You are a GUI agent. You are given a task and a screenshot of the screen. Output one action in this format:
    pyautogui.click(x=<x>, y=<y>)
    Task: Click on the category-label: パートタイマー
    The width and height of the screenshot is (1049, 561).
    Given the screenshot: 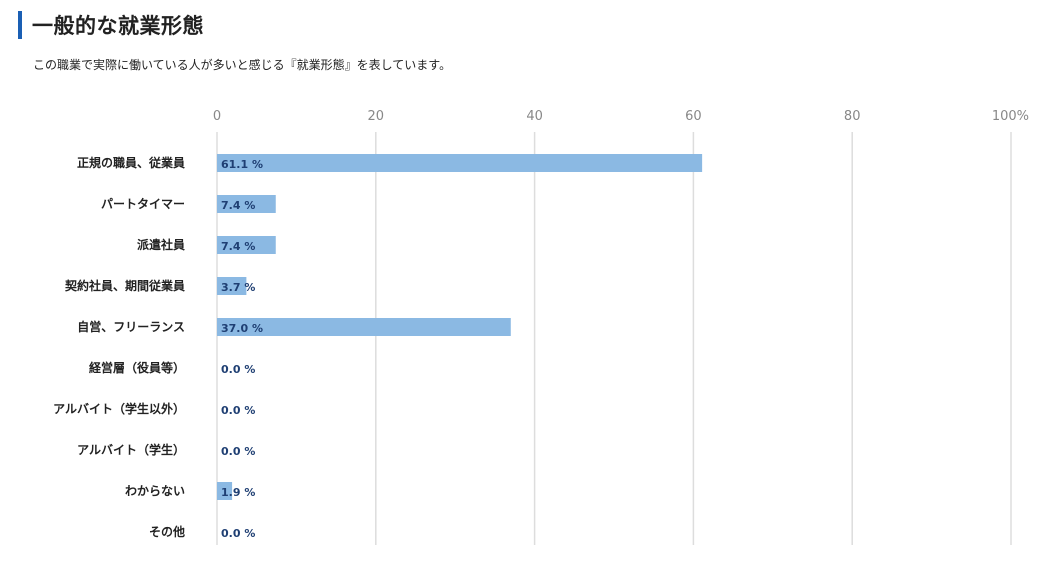 What is the action you would take?
    pyautogui.click(x=143, y=204)
    